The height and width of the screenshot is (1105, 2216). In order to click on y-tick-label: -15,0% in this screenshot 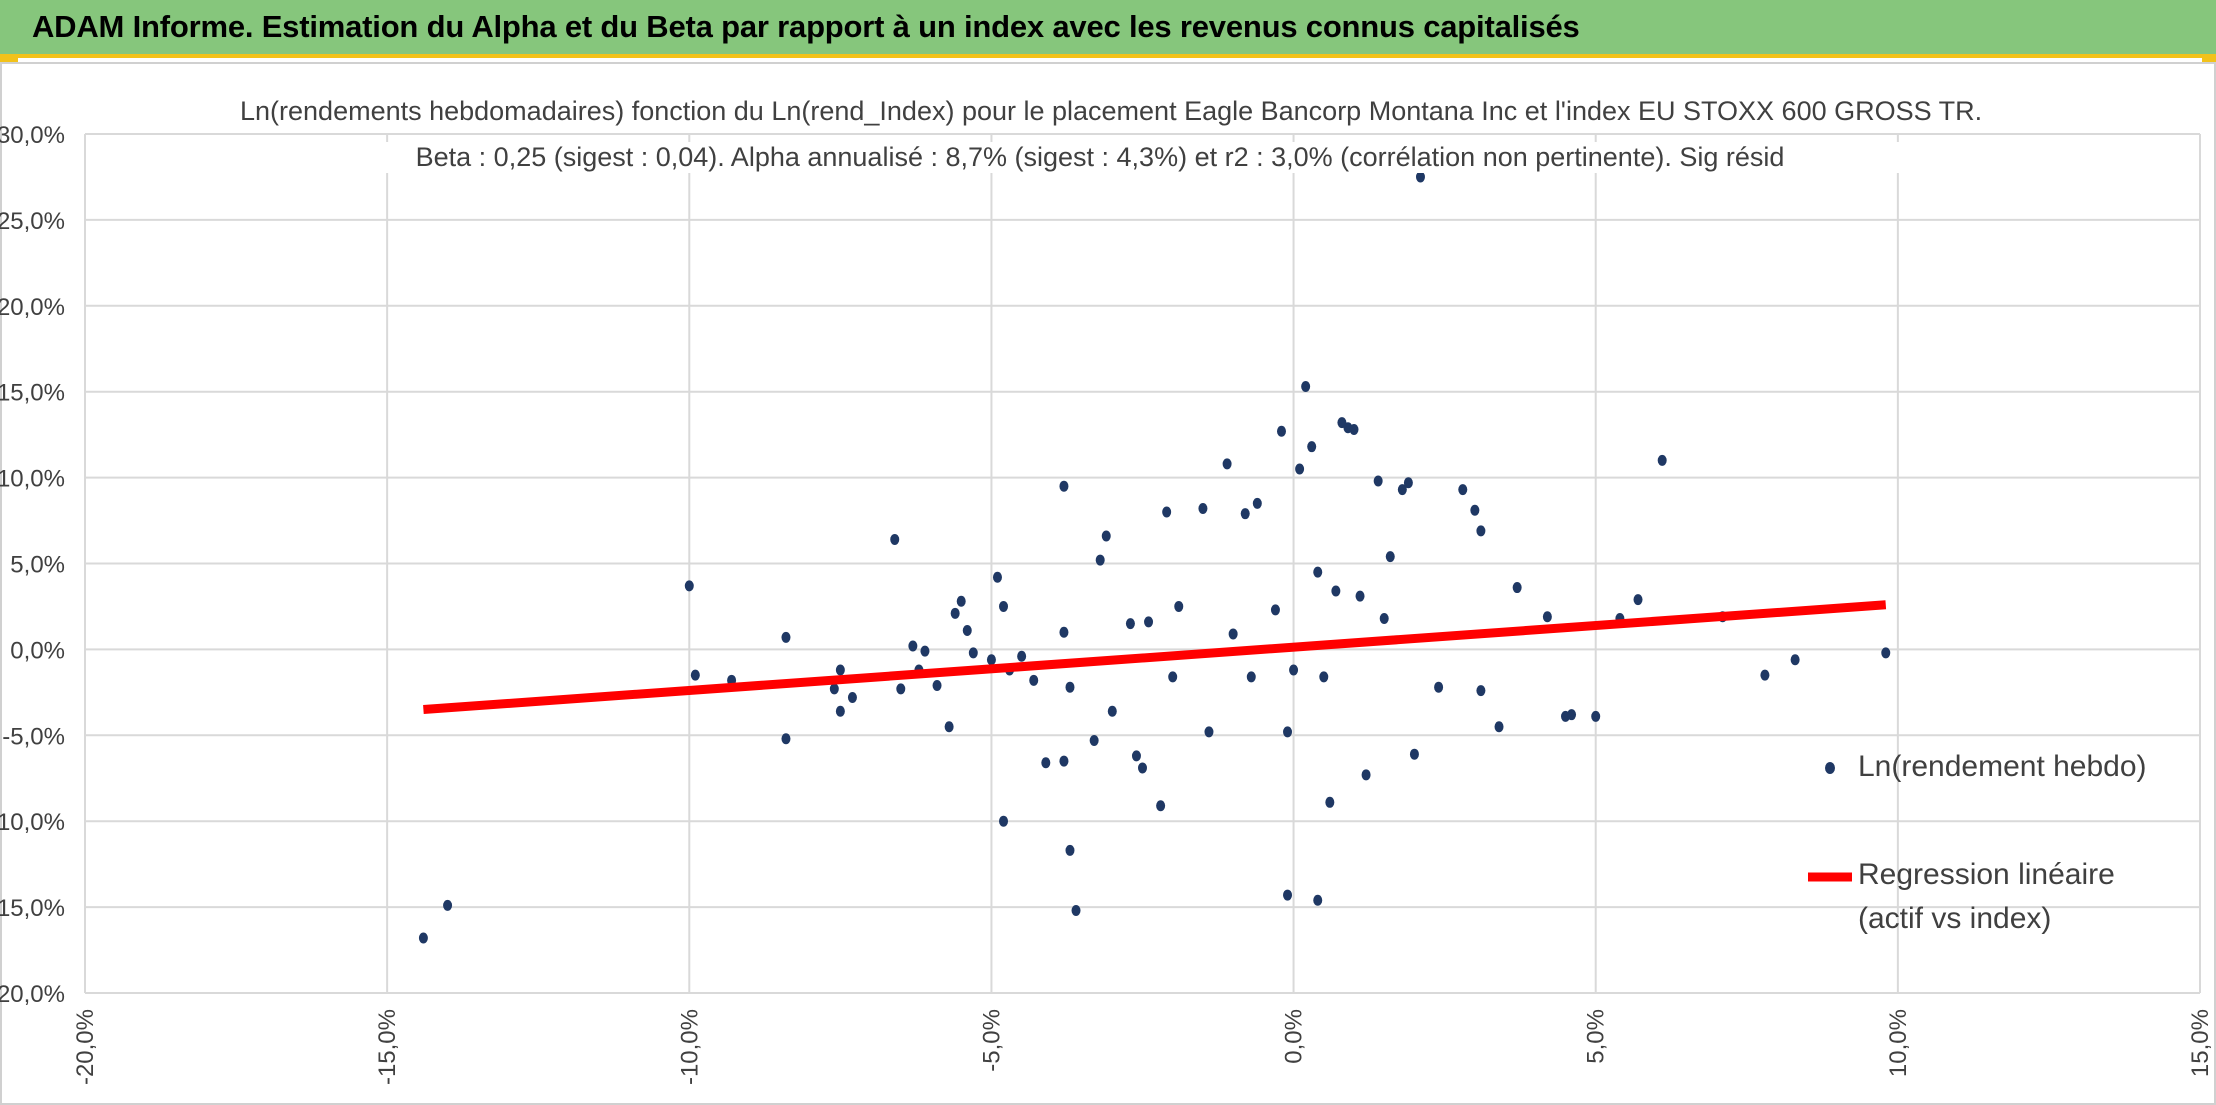, I will do `click(32, 908)`.